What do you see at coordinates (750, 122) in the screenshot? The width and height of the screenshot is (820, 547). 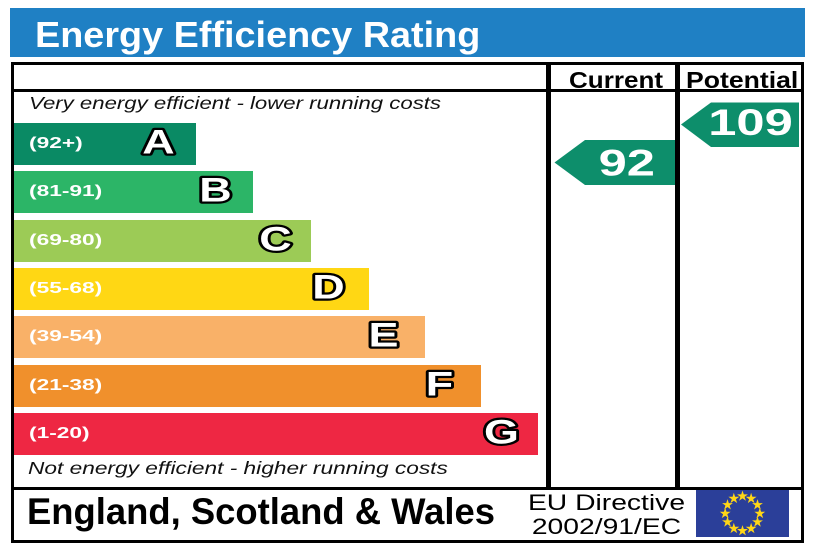 I see `svg-text: 109` at bounding box center [750, 122].